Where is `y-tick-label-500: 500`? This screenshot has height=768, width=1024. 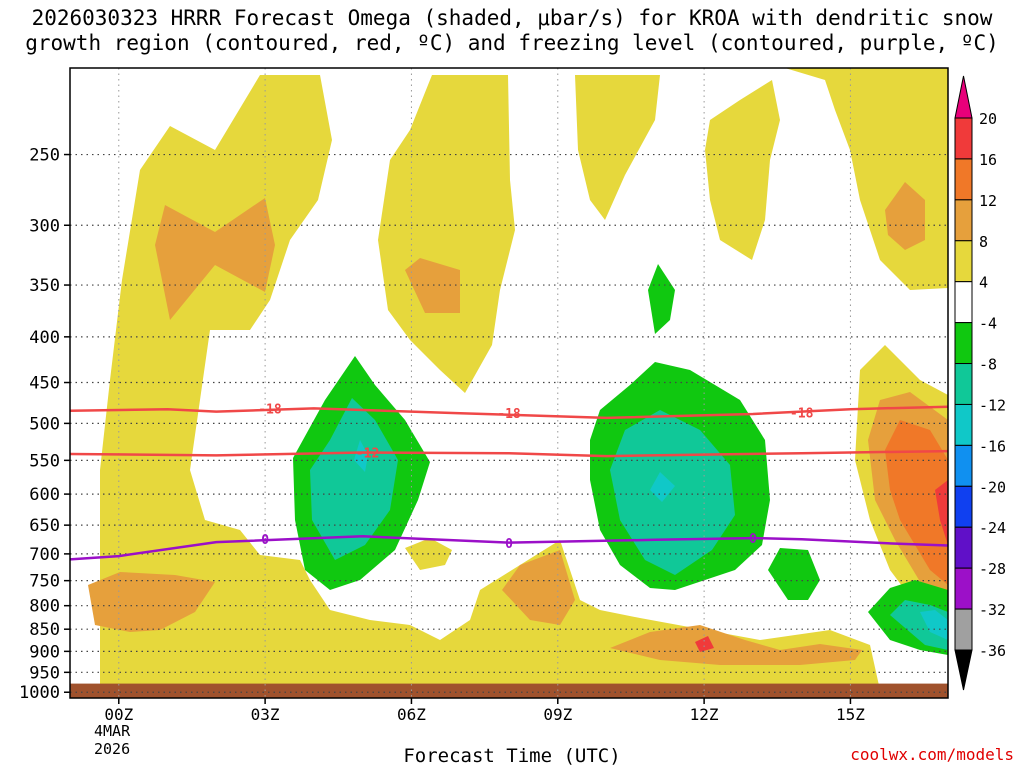 y-tick-label-500: 500 is located at coordinates (44, 424).